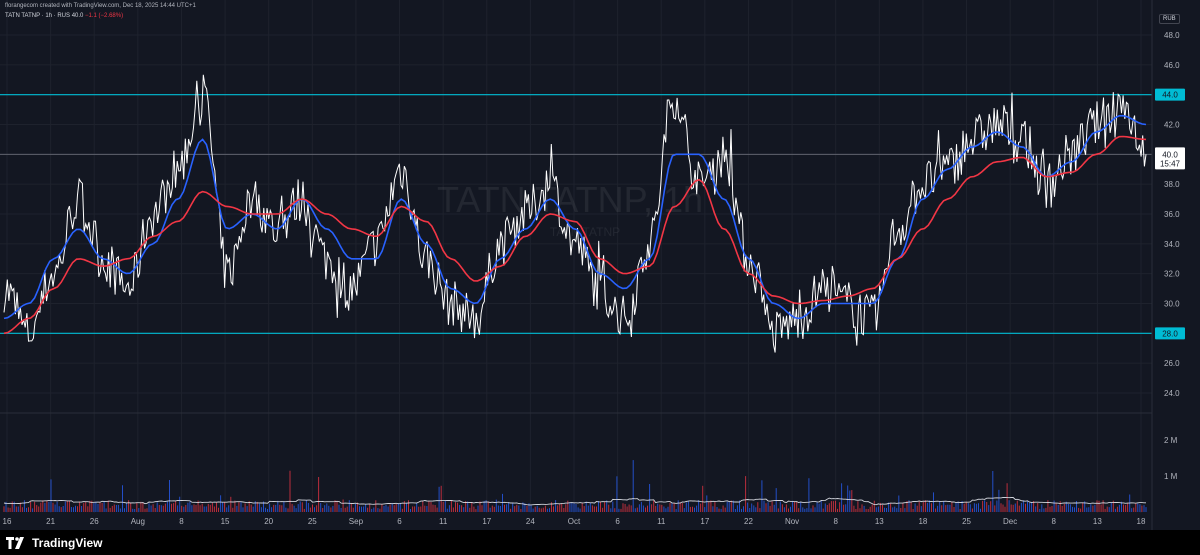 The width and height of the screenshot is (1200, 555). What do you see at coordinates (67, 543) in the screenshot?
I see `brand-name: TradingView` at bounding box center [67, 543].